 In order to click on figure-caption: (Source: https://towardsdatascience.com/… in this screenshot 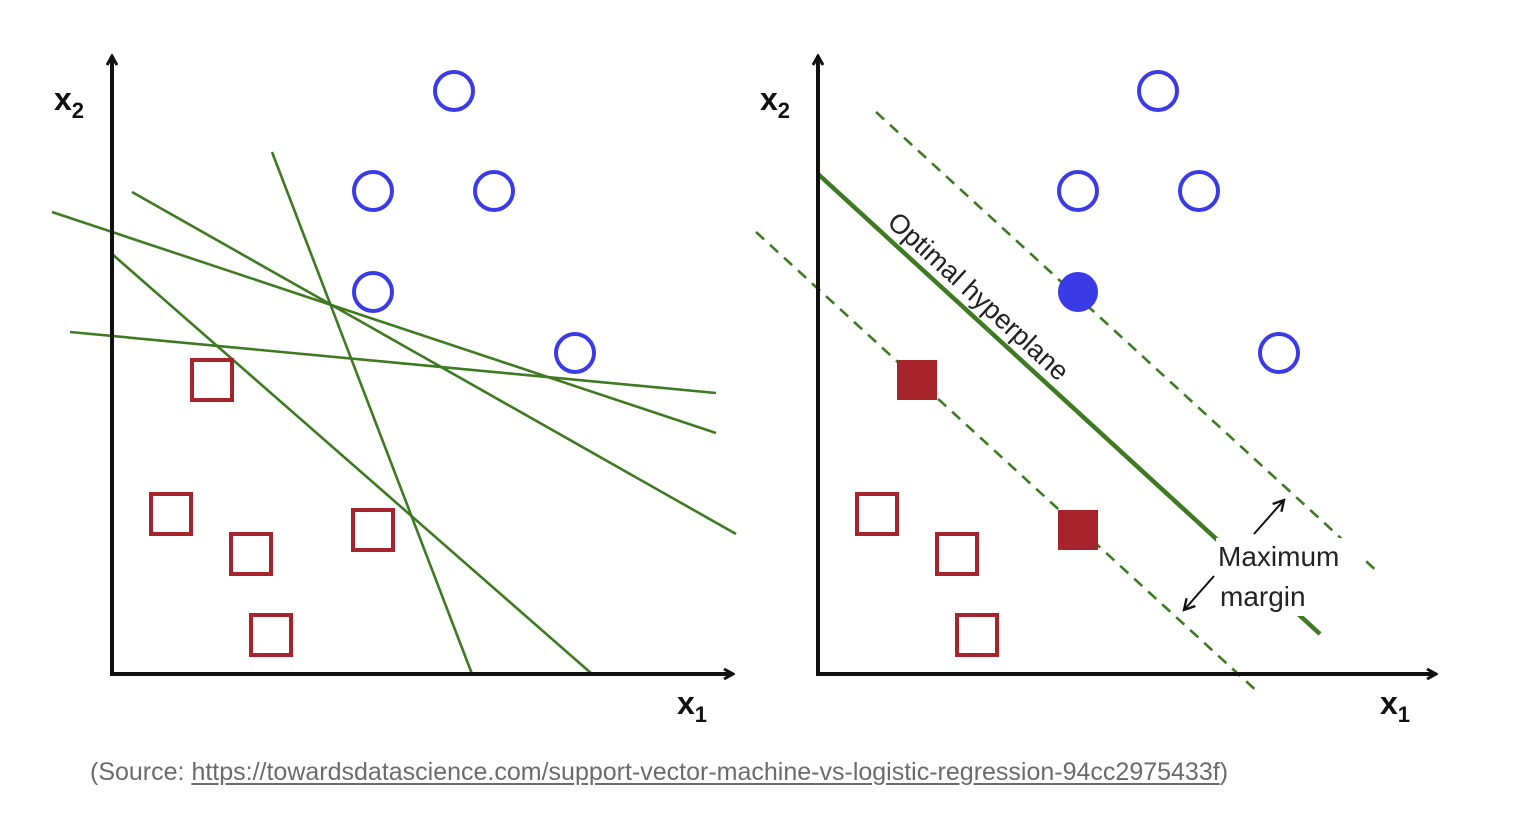, I will do `click(659, 772)`.